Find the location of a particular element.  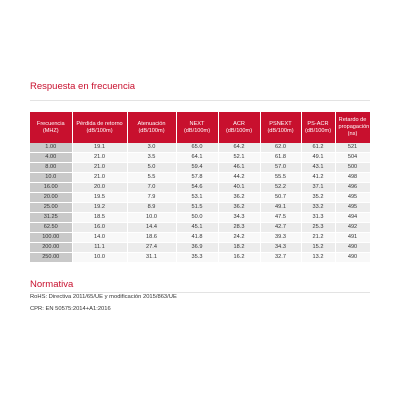

table-cell: 16.2 is located at coordinates (239, 257).